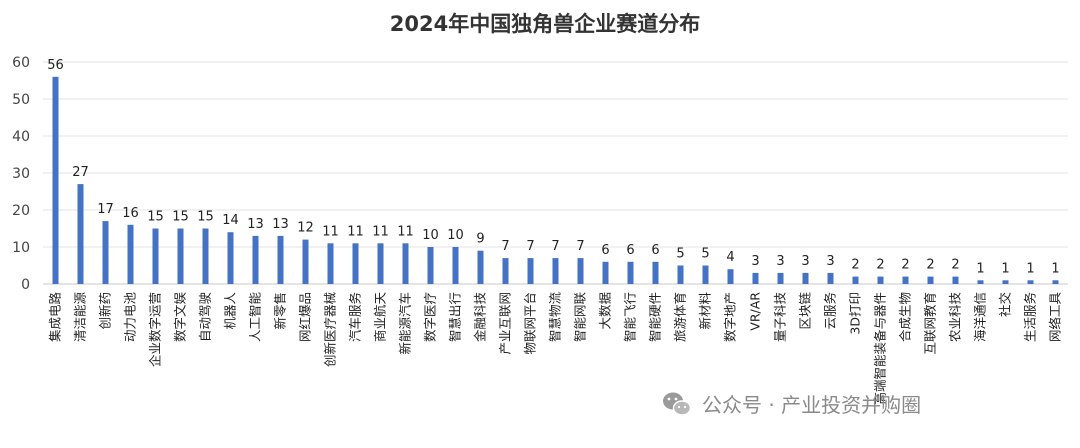 The width and height of the screenshot is (1080, 448). What do you see at coordinates (230, 220) in the screenshot?
I see `data-label: 14` at bounding box center [230, 220].